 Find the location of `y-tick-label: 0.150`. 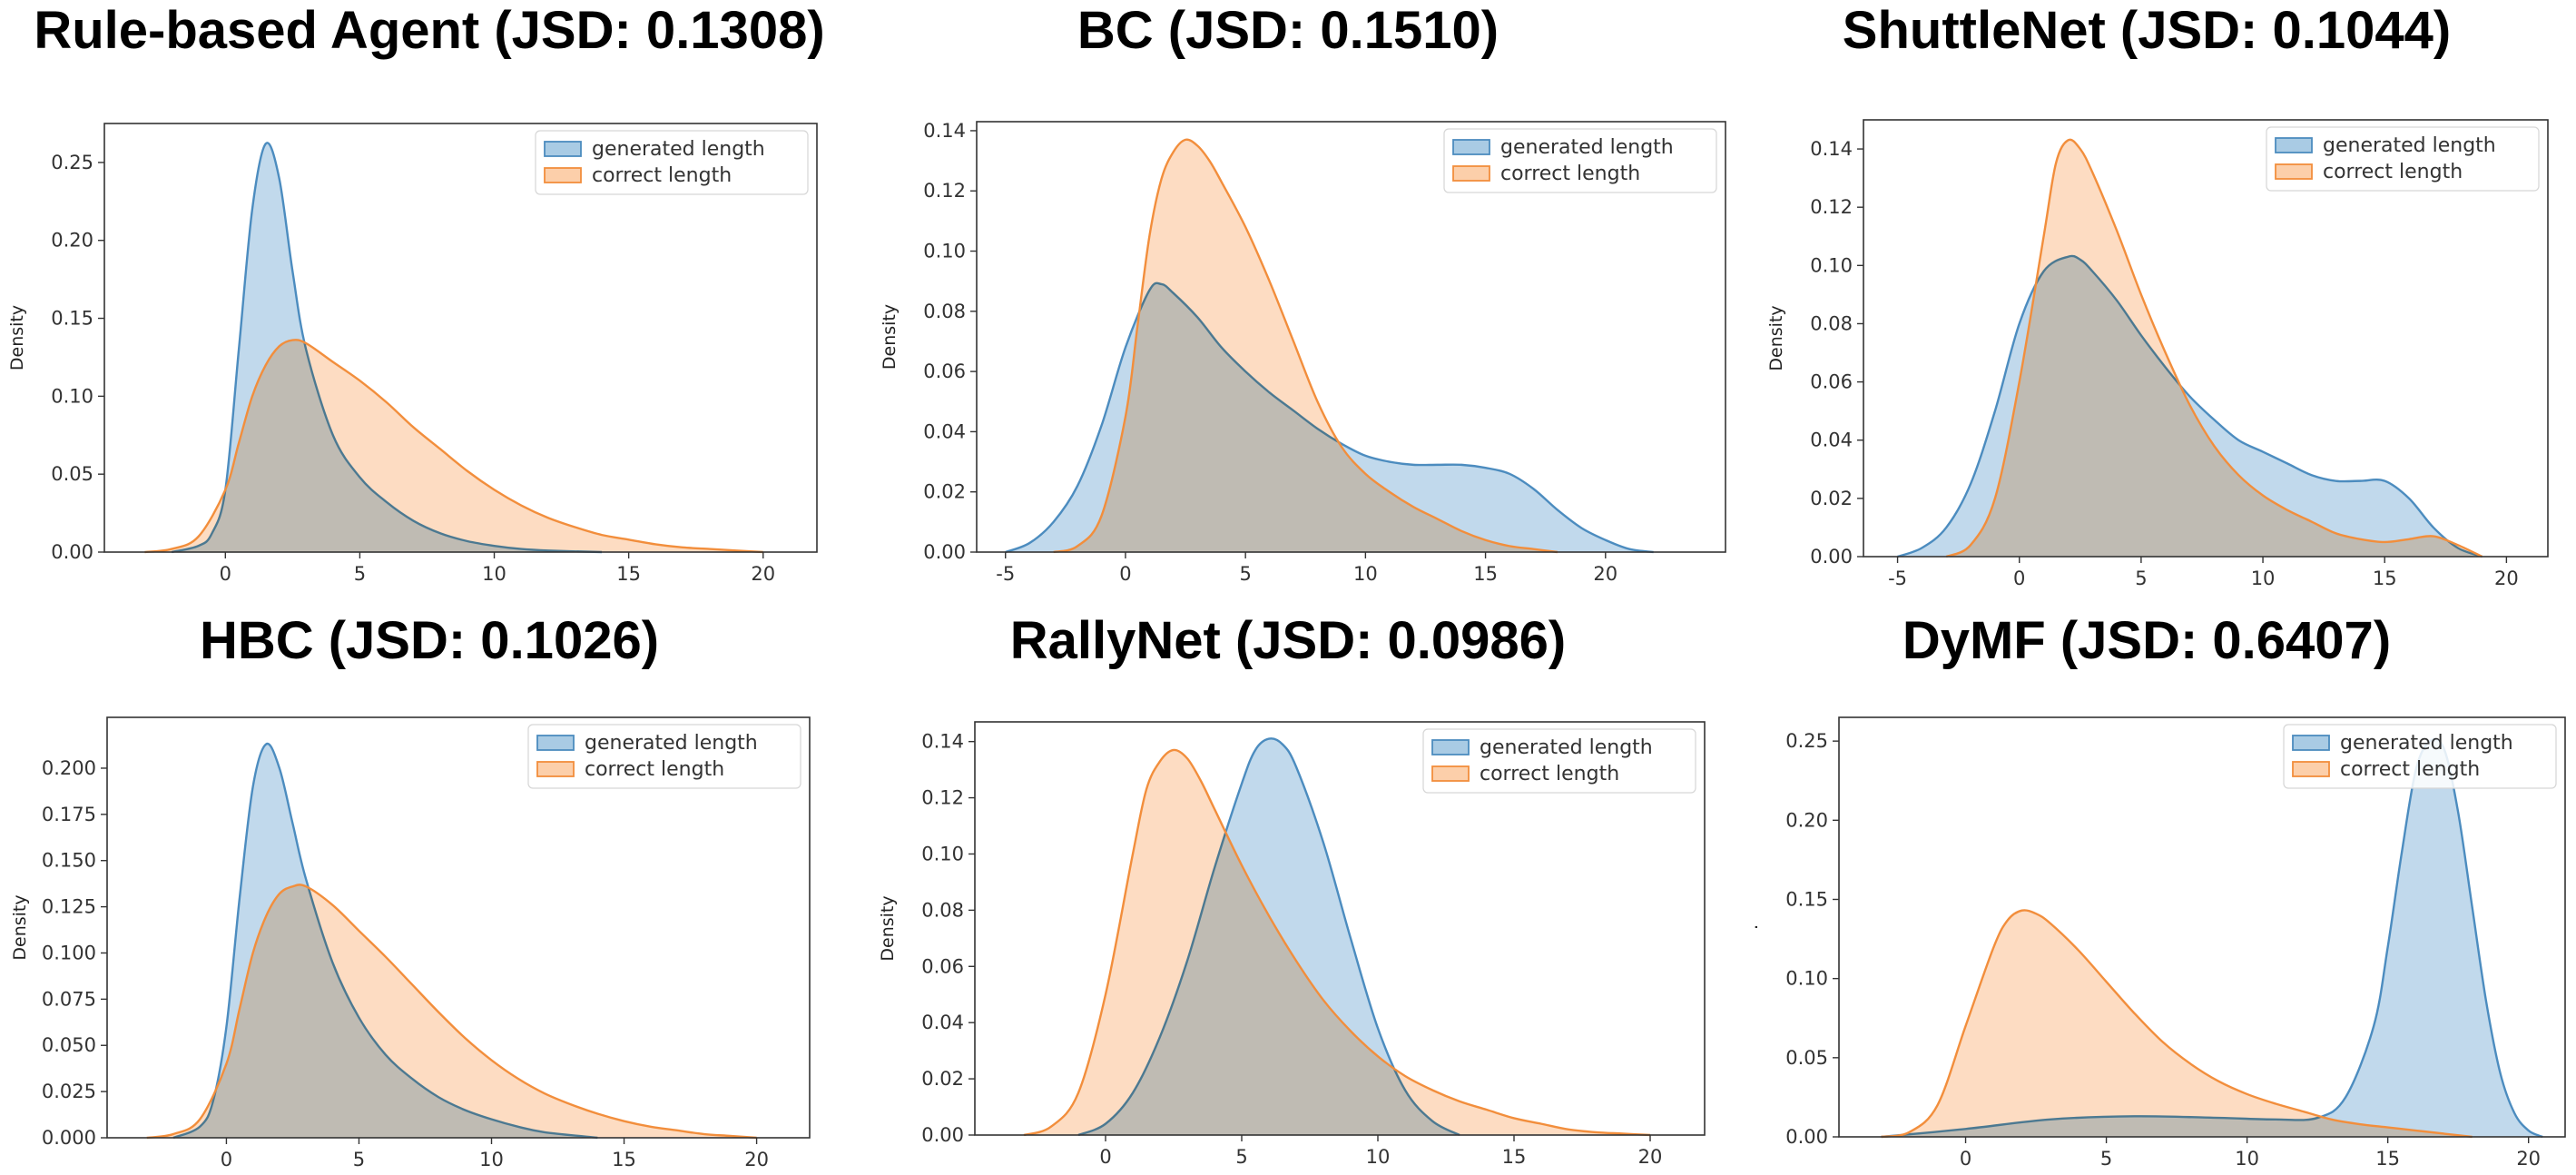

y-tick-label: 0.150 is located at coordinates (69, 861).